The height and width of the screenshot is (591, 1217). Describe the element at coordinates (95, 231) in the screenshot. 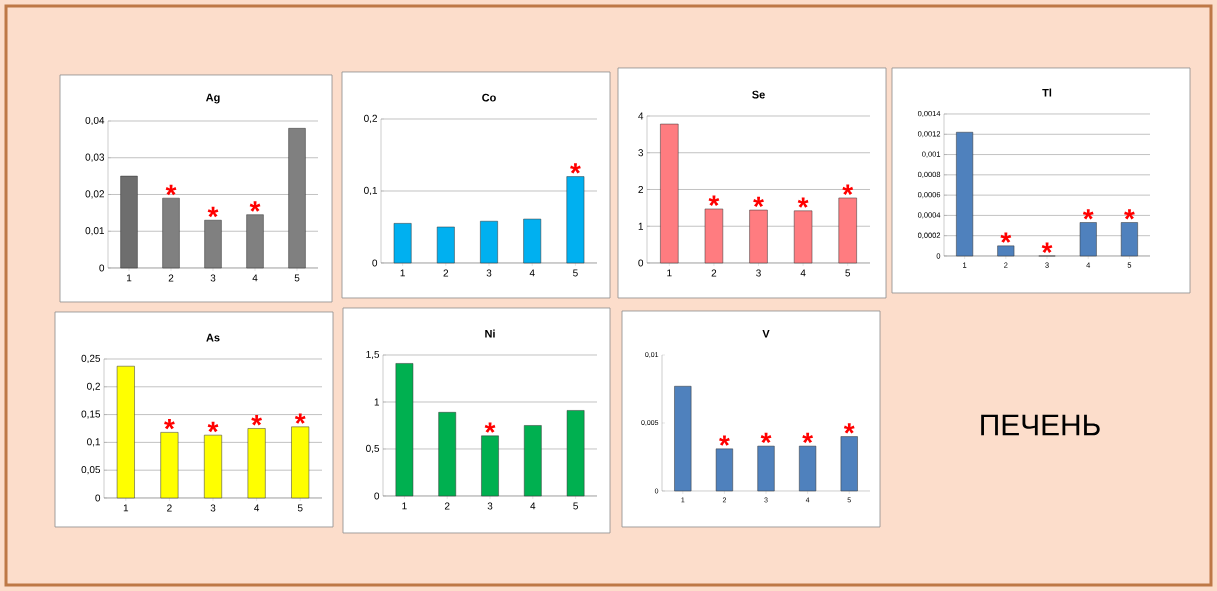

I see `y-tick-label: 0,01` at that location.